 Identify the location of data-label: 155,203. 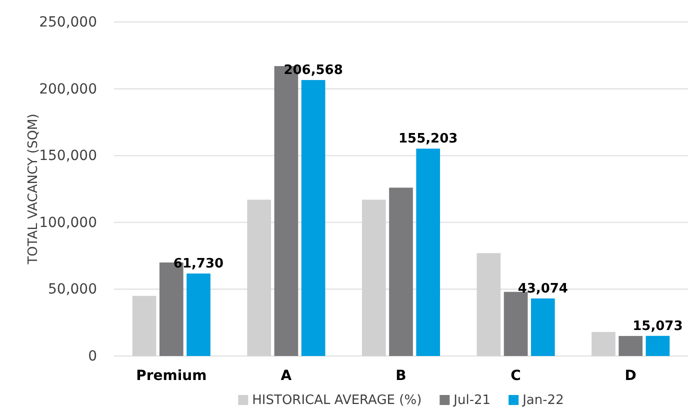
(428, 139).